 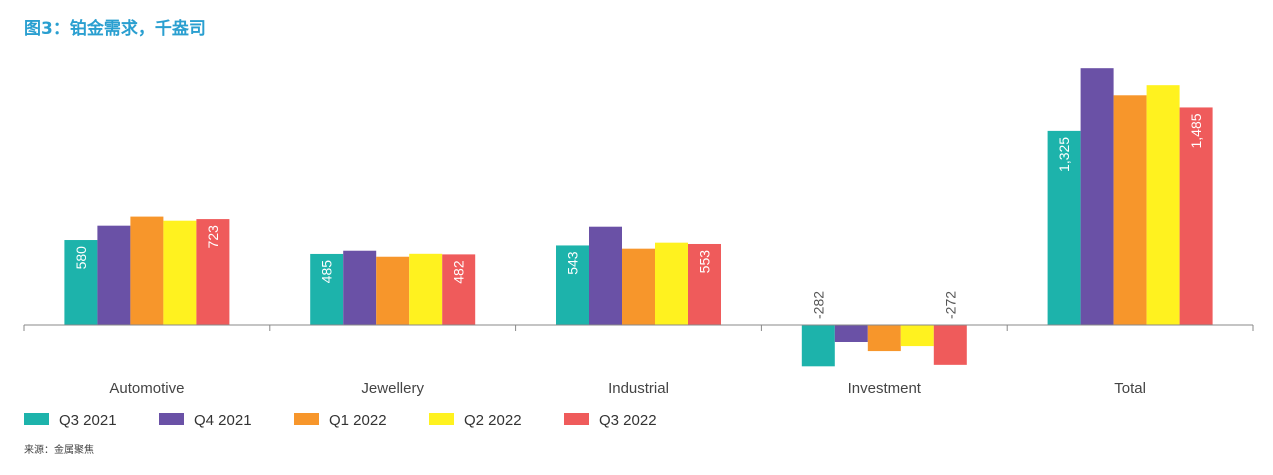 I want to click on bar-investment-q3-2021, so click(x=818, y=346).